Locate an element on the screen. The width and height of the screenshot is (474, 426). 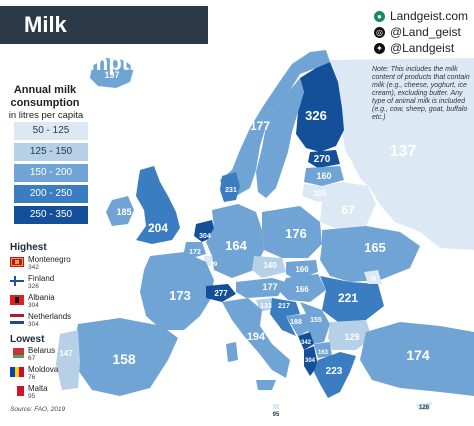
country-turkey is located at coordinates (417, 359).